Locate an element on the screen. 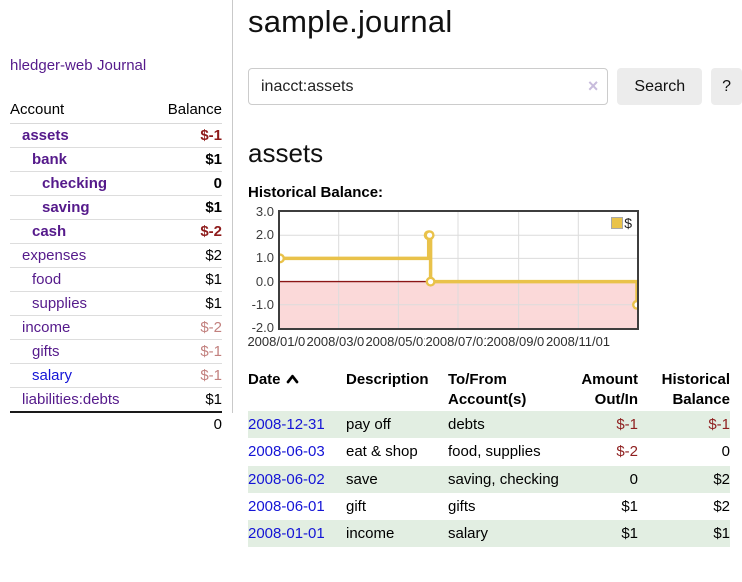 The width and height of the screenshot is (742, 582). sidebar-account-row: bank $1 is located at coordinates (116, 159).